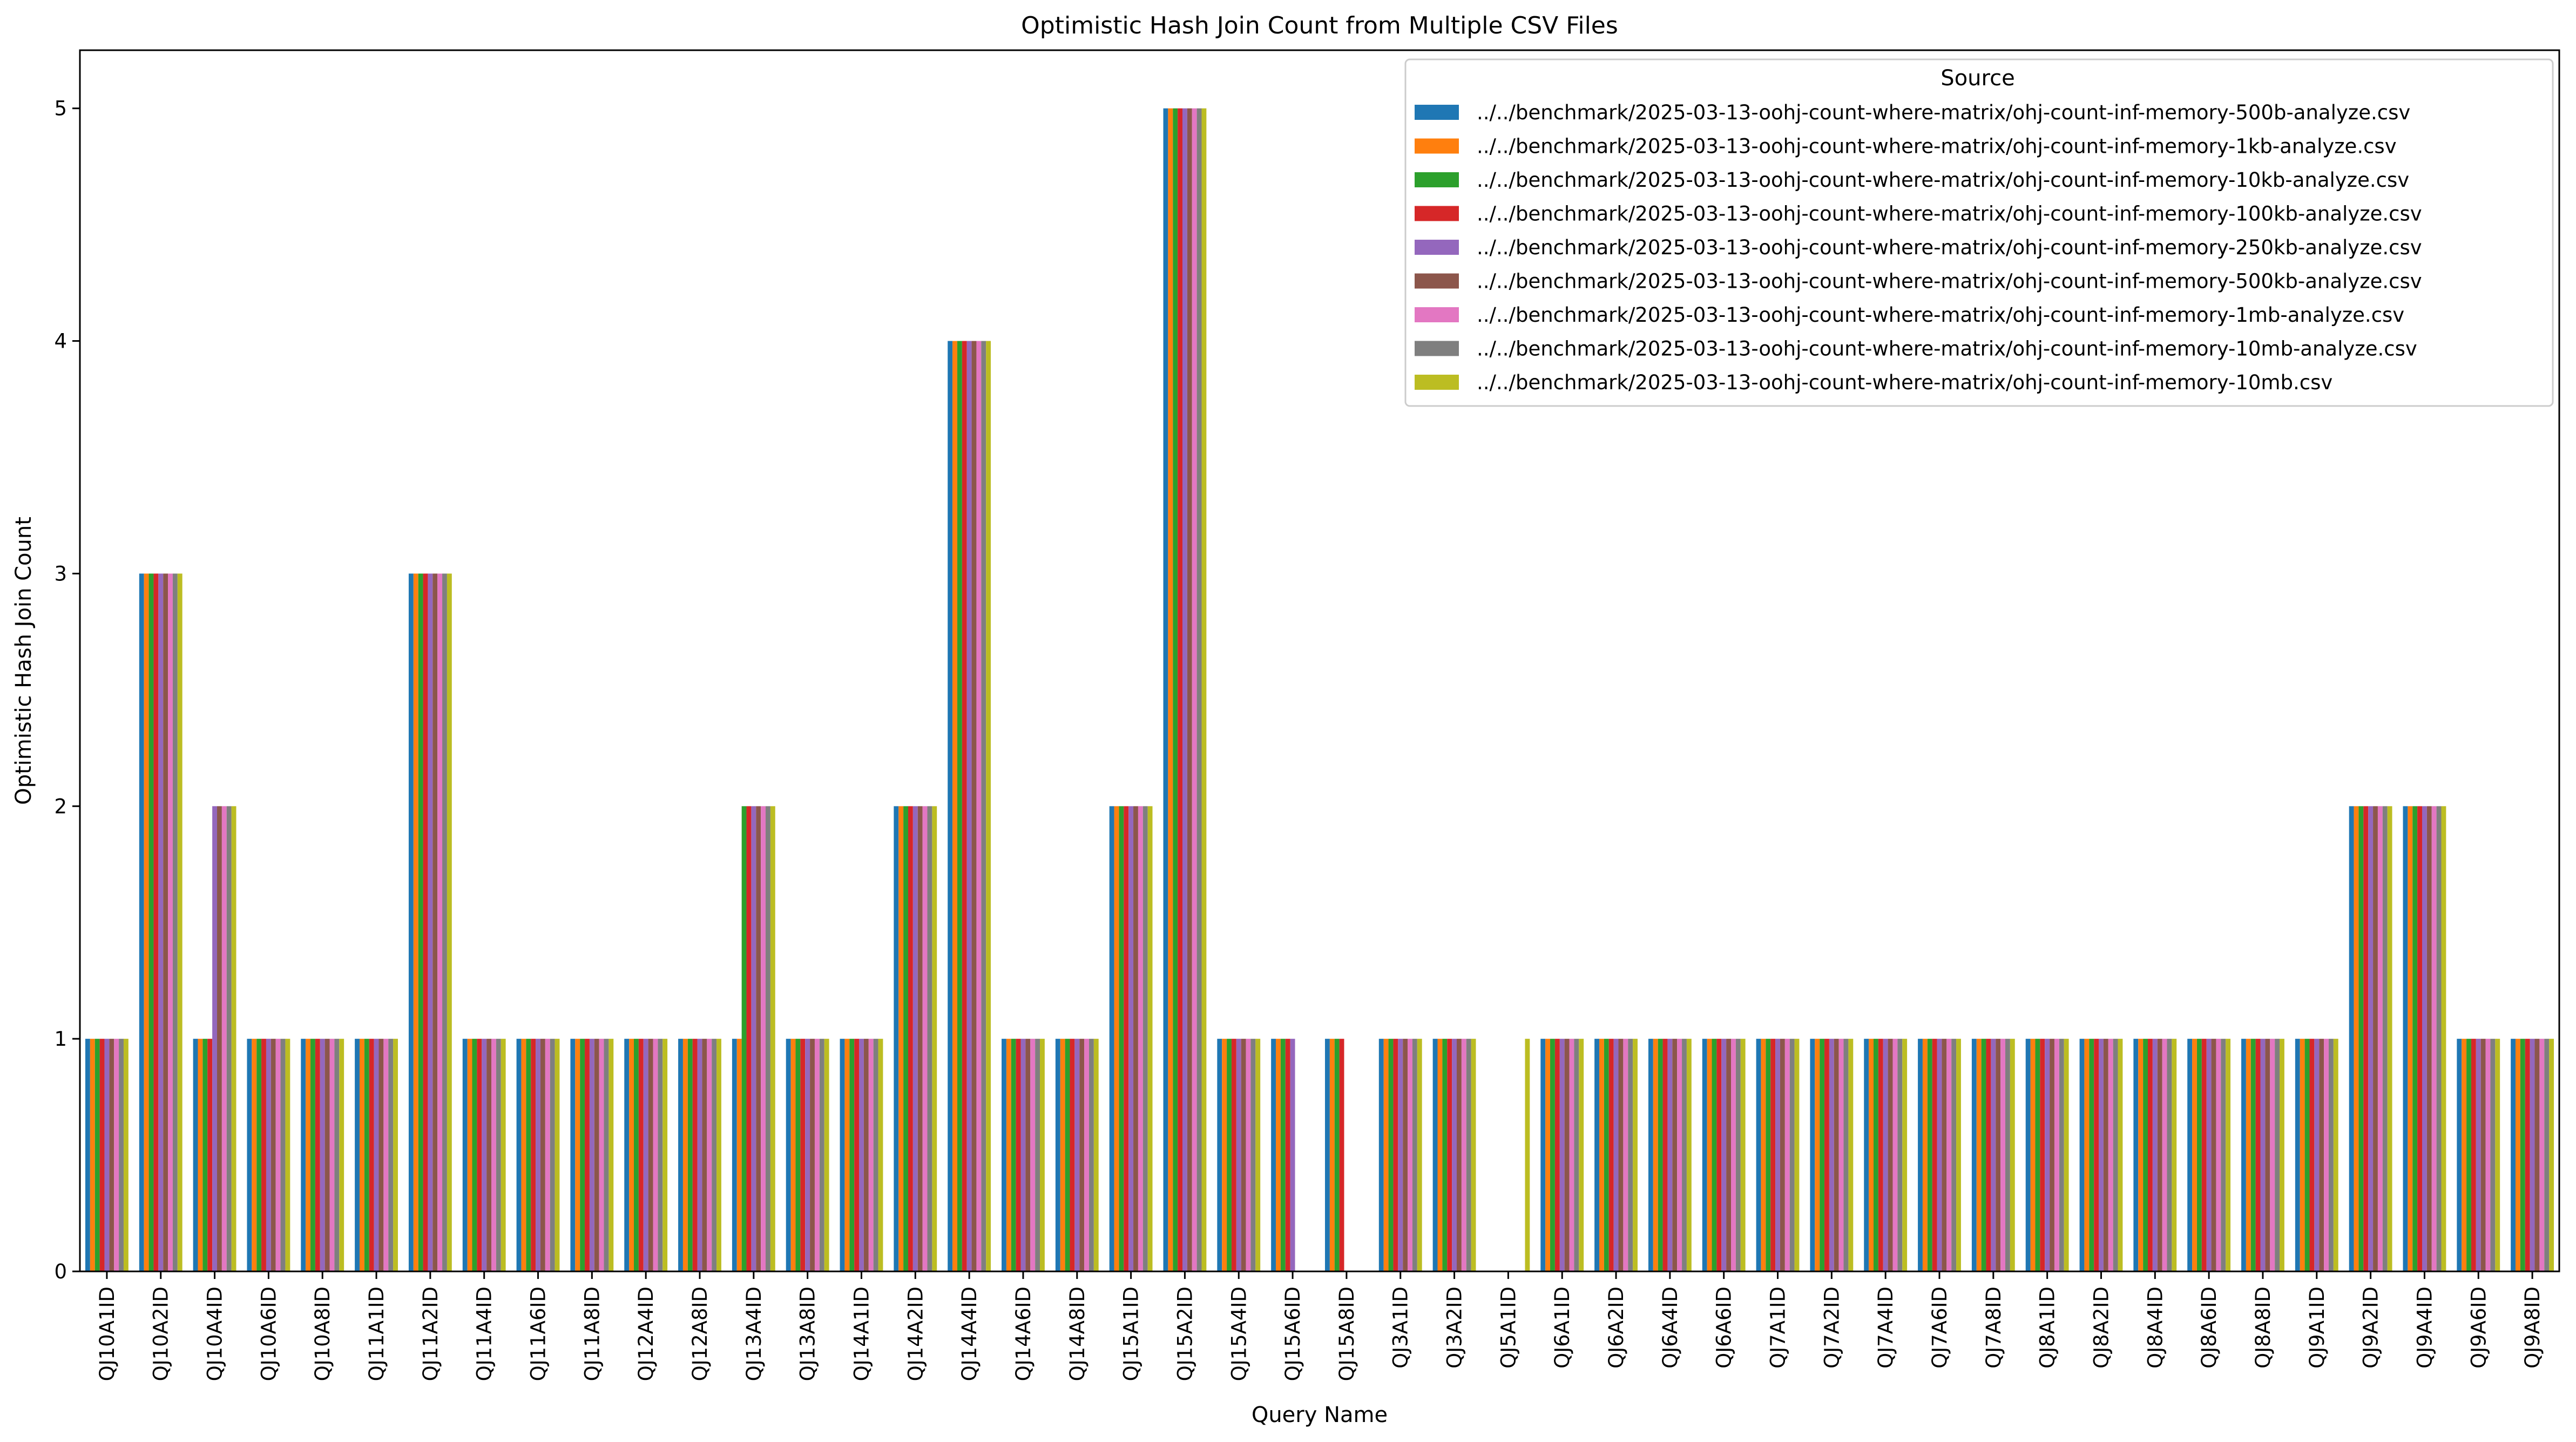 The image size is (2576, 1442). What do you see at coordinates (1779, 1328) in the screenshot?
I see `x-tick-label: QJ7A1ID` at bounding box center [1779, 1328].